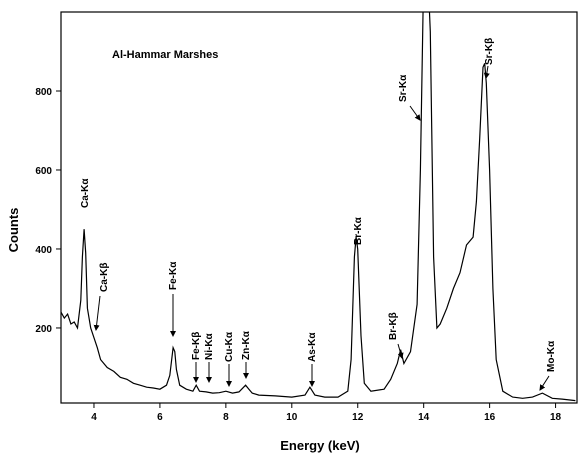  What do you see at coordinates (489, 51) in the screenshot?
I see `peak-label: Sr-Kβ` at bounding box center [489, 51].